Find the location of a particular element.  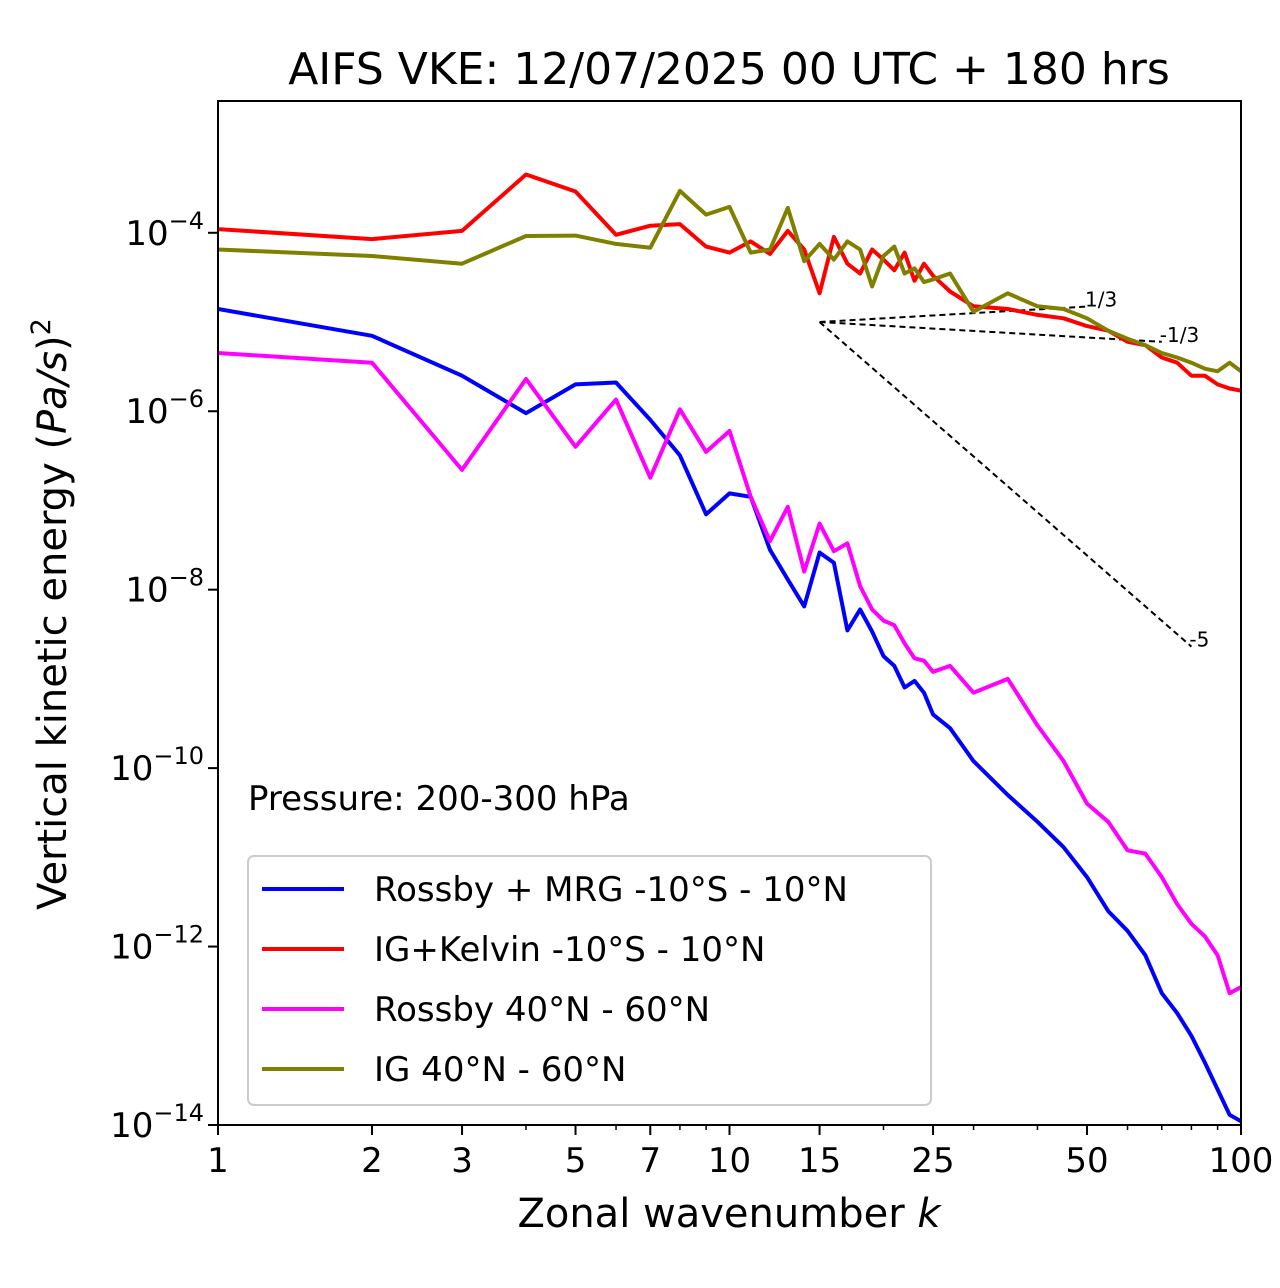

x-axis-minor-ticks is located at coordinates (795, 1127).